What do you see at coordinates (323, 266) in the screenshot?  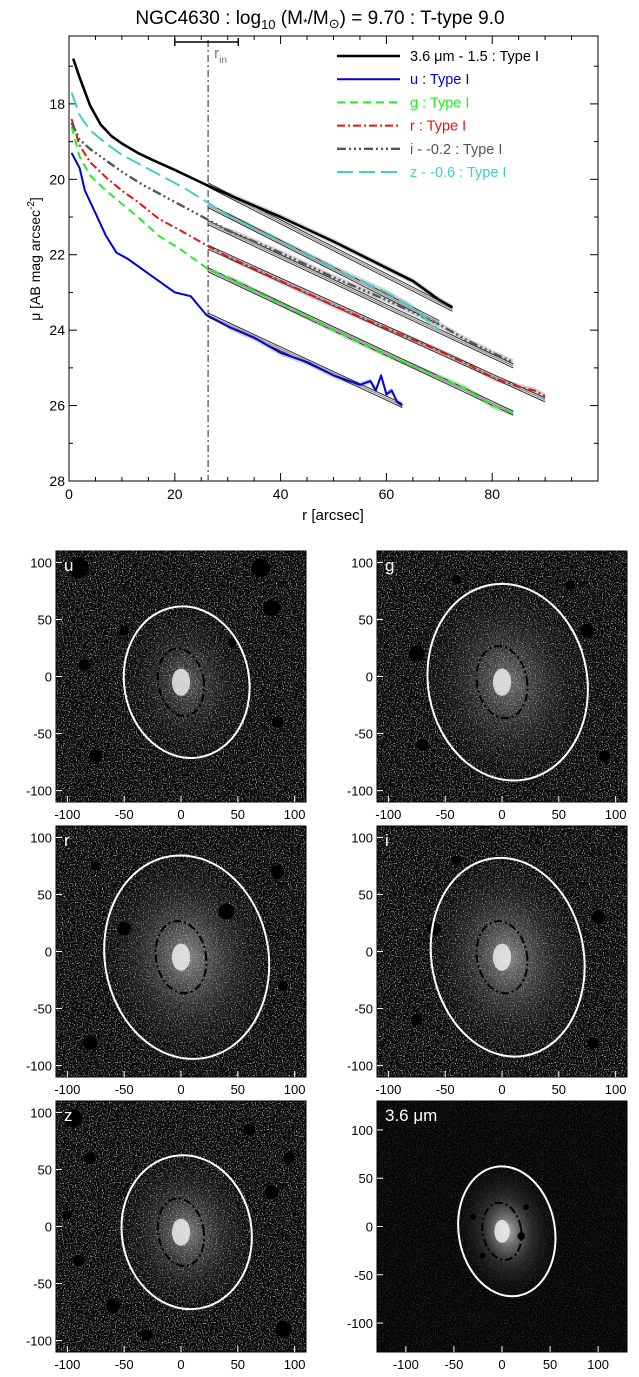 I see `fit-line-z` at bounding box center [323, 266].